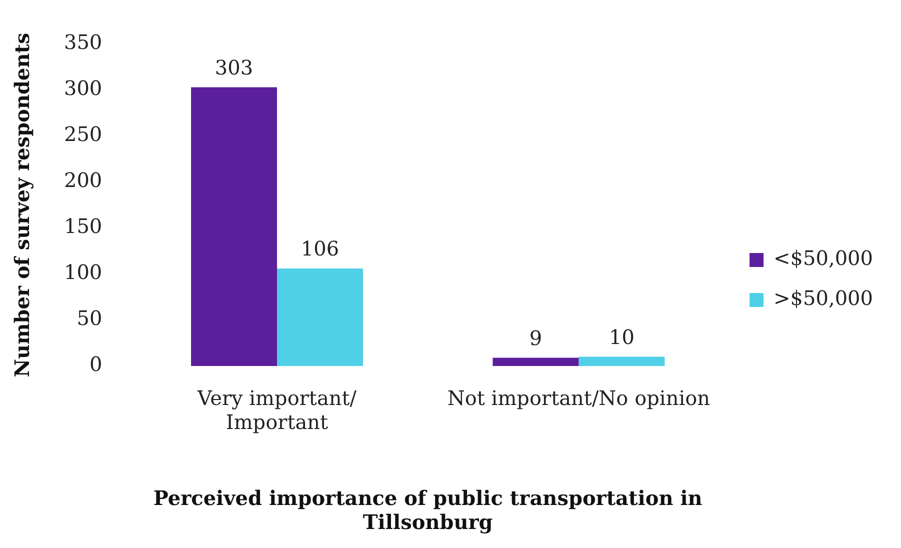  Describe the element at coordinates (621, 337) in the screenshot. I see `data-label: 10` at that location.